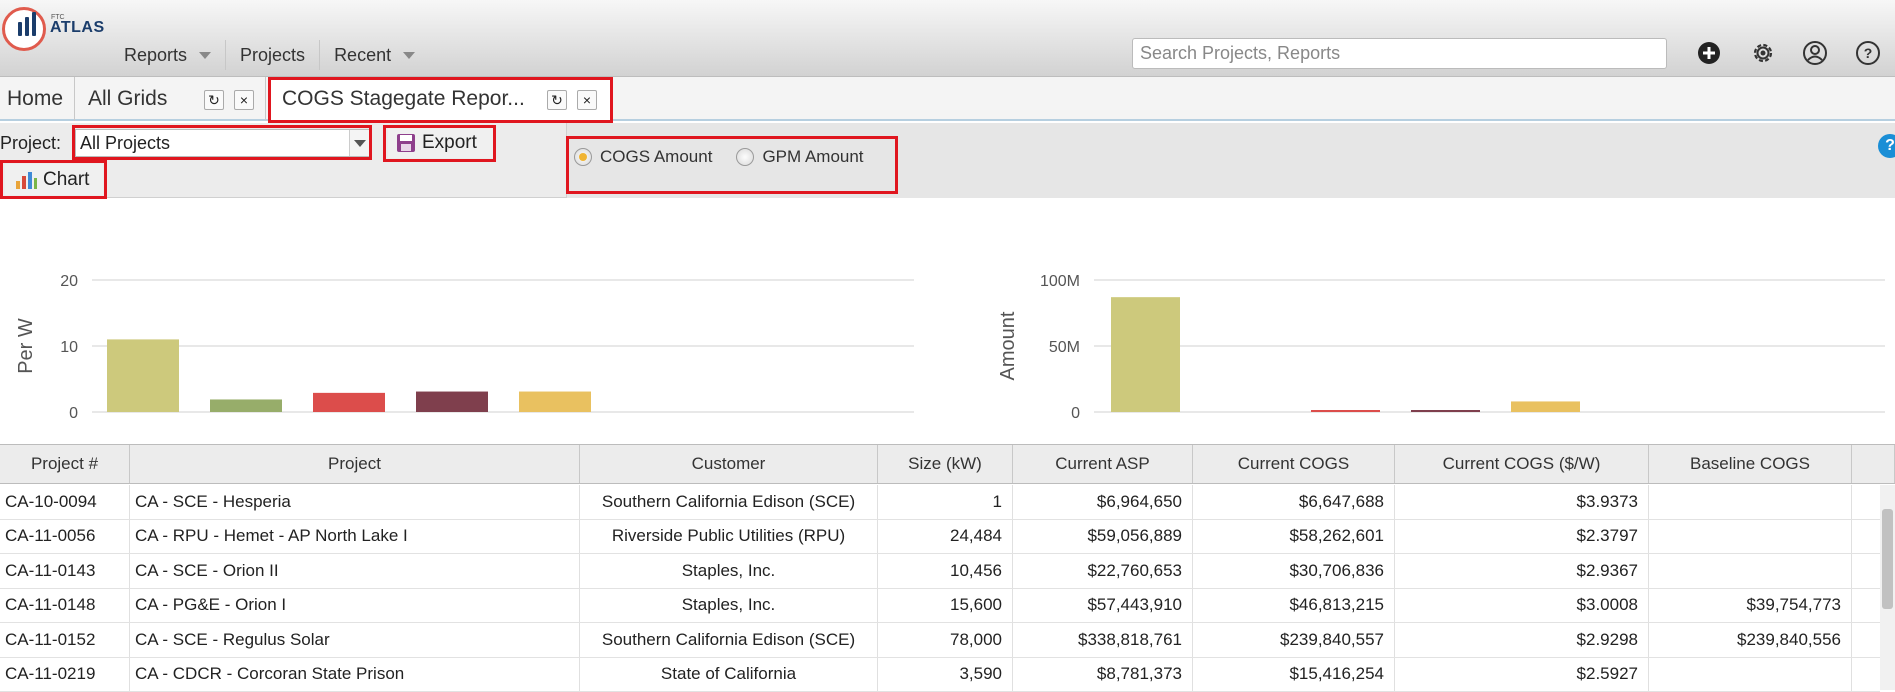 The width and height of the screenshot is (1895, 692). Describe the element at coordinates (1294, 464) in the screenshot. I see `column-header: Current COGS` at that location.